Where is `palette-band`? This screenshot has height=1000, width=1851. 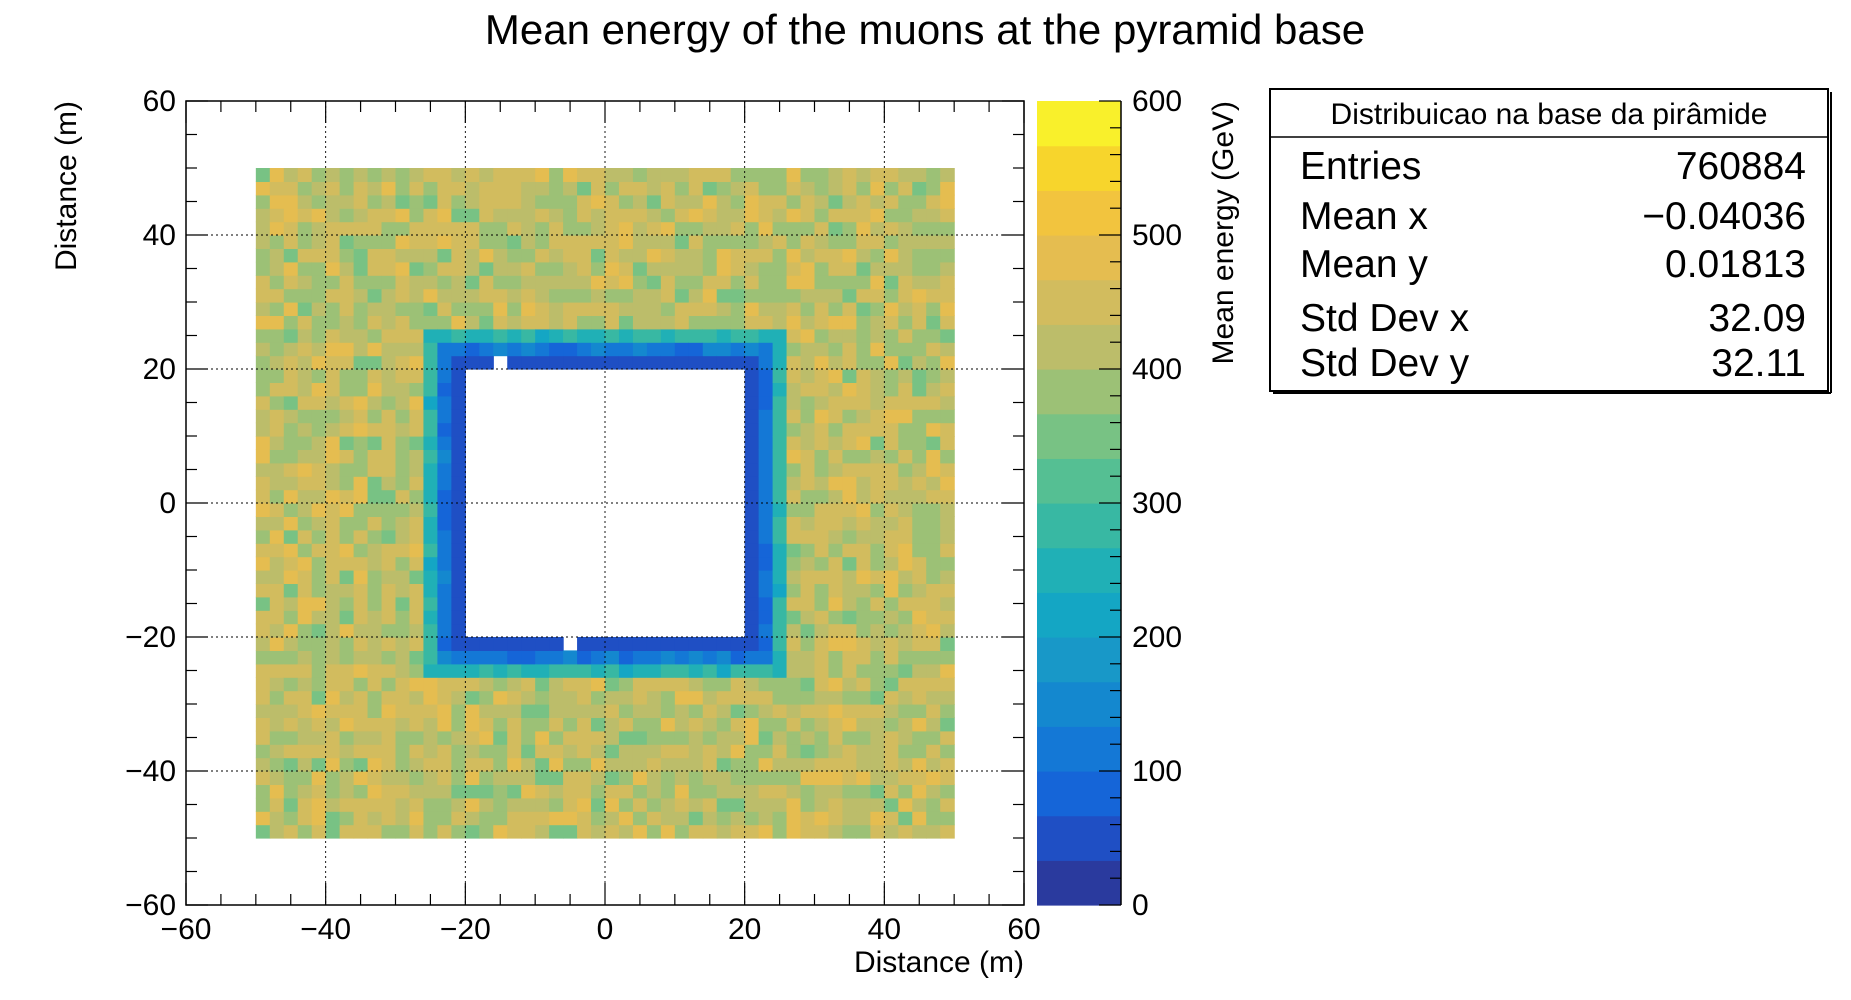
palette-band is located at coordinates (1079, 481).